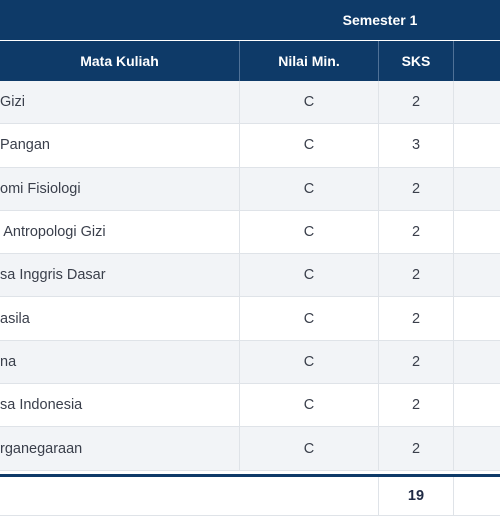 The image size is (500, 525). I want to click on total-row: 19, so click(250, 496).